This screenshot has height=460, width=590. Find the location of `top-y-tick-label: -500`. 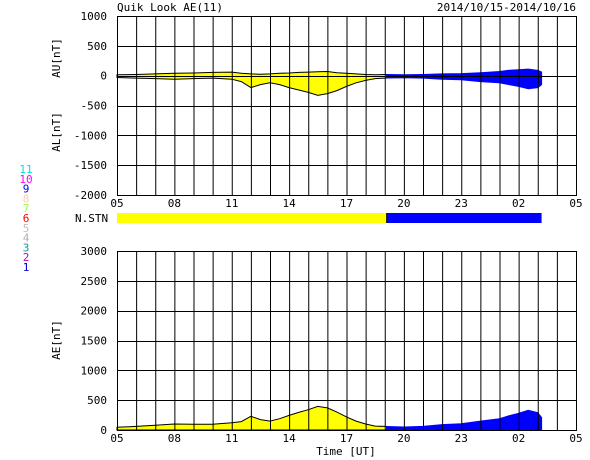

top-y-tick-label: -500 is located at coordinates (94, 106).